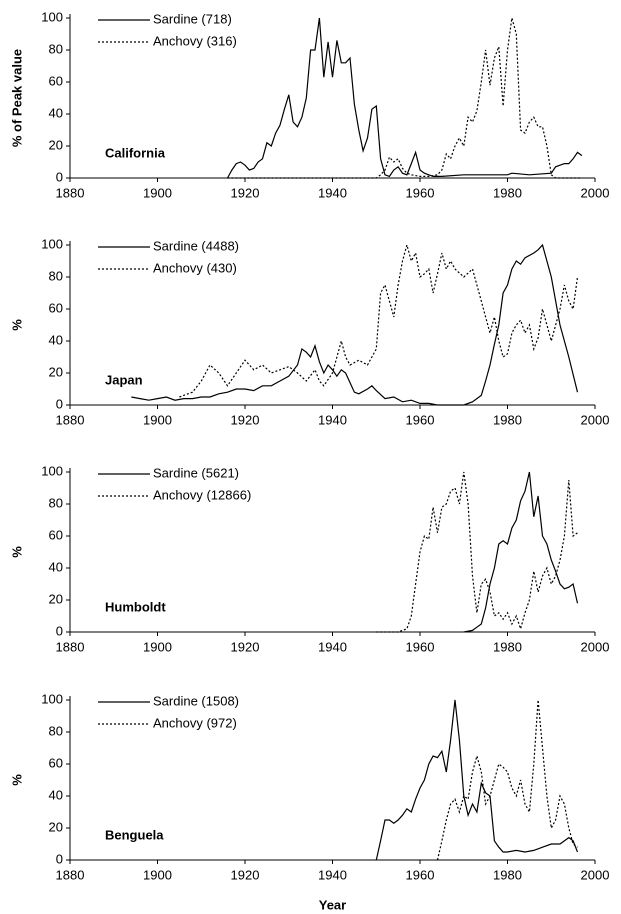 The height and width of the screenshot is (914, 621). What do you see at coordinates (196, 472) in the screenshot?
I see `legend-label: Sardine (5621)` at bounding box center [196, 472].